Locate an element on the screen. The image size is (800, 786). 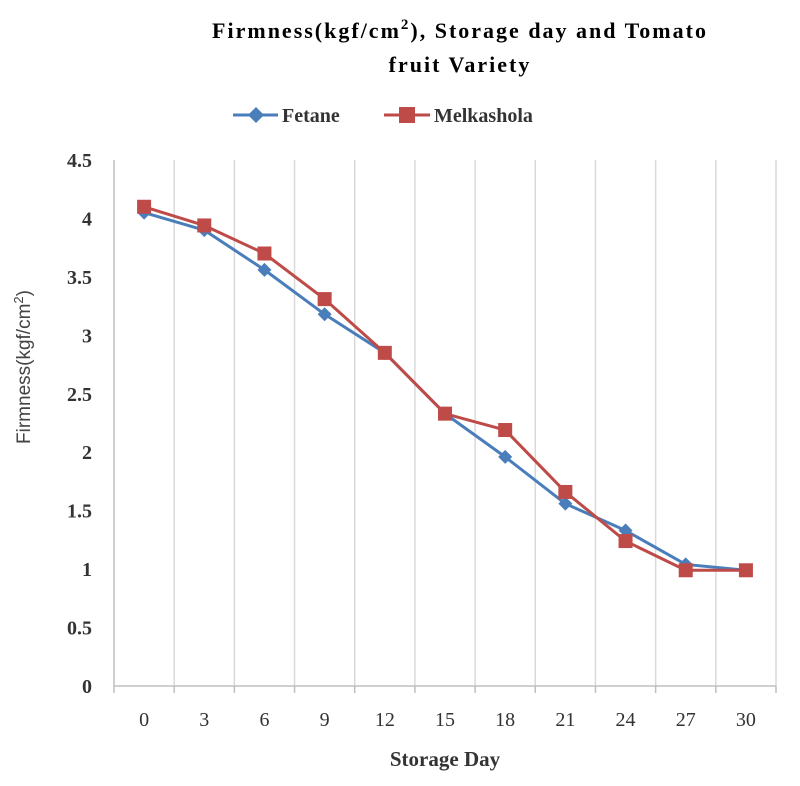
chart-title-part2: ), Storage day and Tomato is located at coordinates (559, 30).